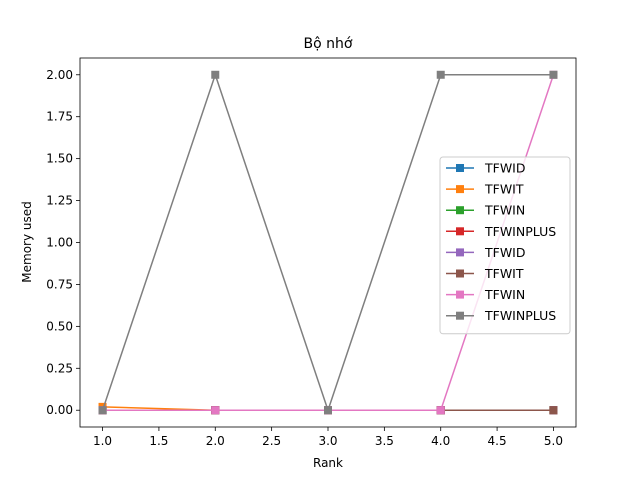 The image size is (640, 480). I want to click on y-axis-label: Memory used, so click(27, 241).